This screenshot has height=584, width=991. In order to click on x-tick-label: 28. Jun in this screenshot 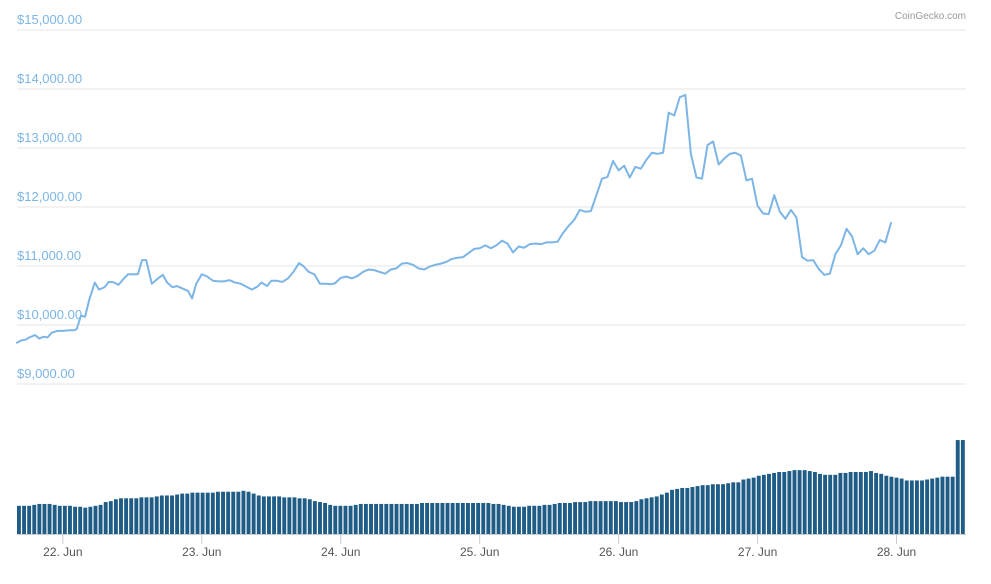, I will do `click(896, 552)`.